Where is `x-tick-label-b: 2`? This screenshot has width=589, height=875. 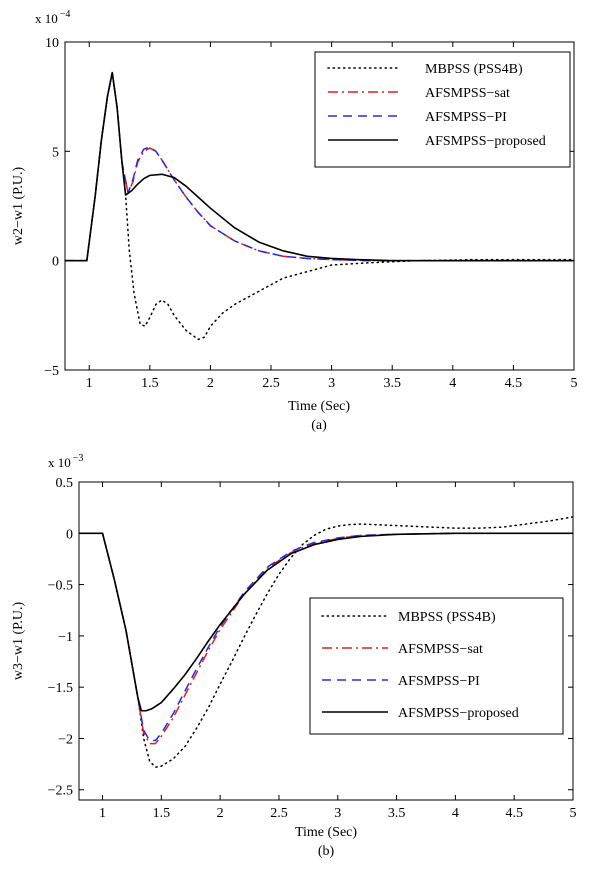
x-tick-label-b: 2 is located at coordinates (220, 813).